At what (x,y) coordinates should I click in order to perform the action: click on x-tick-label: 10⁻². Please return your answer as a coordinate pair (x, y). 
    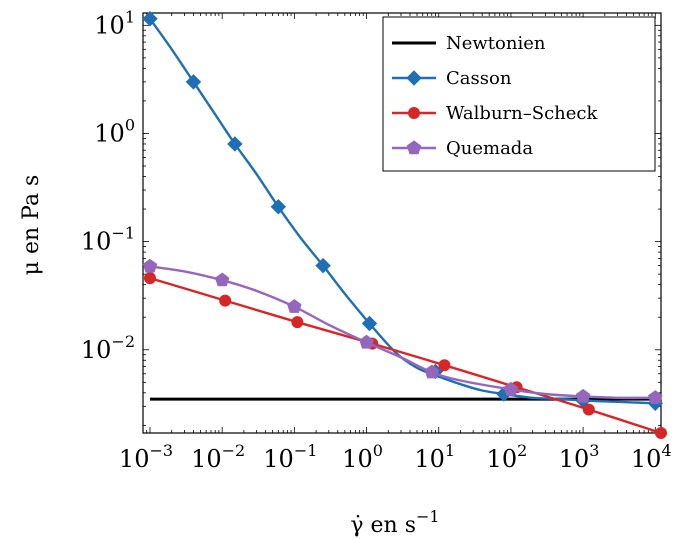
    Looking at the image, I should click on (218, 457).